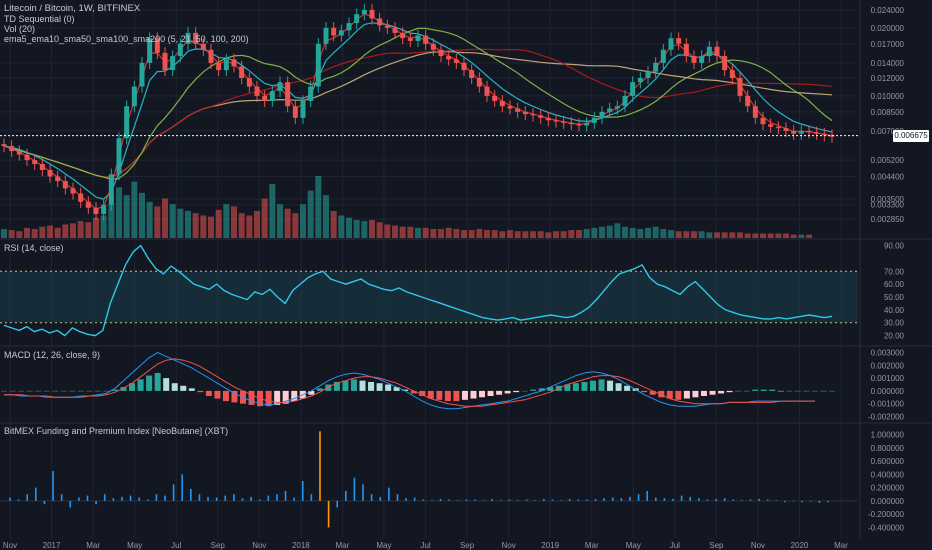  What do you see at coordinates (52, 355) in the screenshot?
I see `macd-title: MACD (12, 26, close, 9)` at bounding box center [52, 355].